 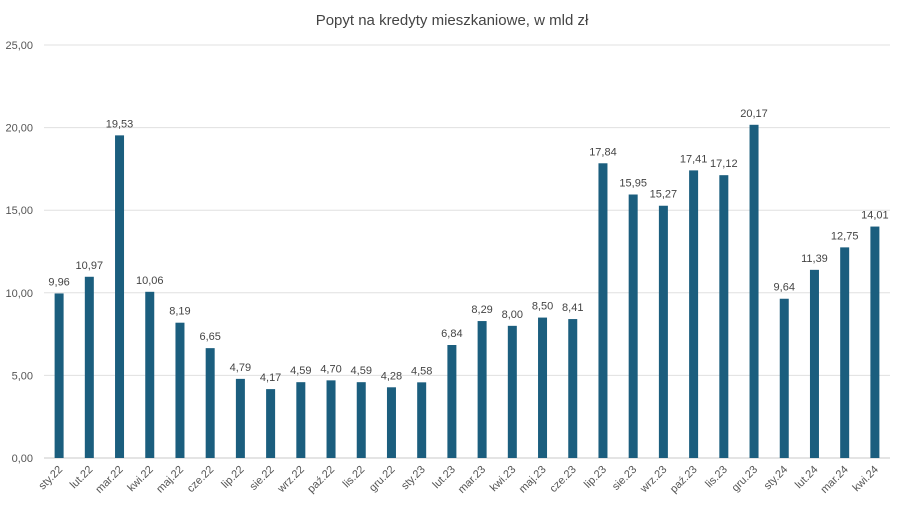 What do you see at coordinates (875, 216) in the screenshot?
I see `data-label: 14,01` at bounding box center [875, 216].